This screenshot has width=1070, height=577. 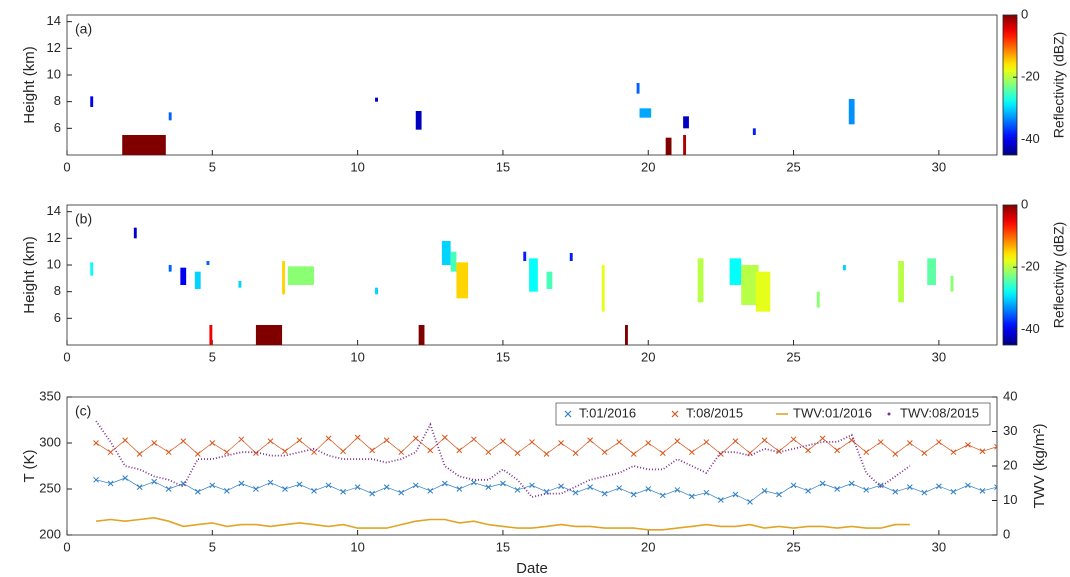 I want to click on x-tick-label: 20, so click(x=648, y=356).